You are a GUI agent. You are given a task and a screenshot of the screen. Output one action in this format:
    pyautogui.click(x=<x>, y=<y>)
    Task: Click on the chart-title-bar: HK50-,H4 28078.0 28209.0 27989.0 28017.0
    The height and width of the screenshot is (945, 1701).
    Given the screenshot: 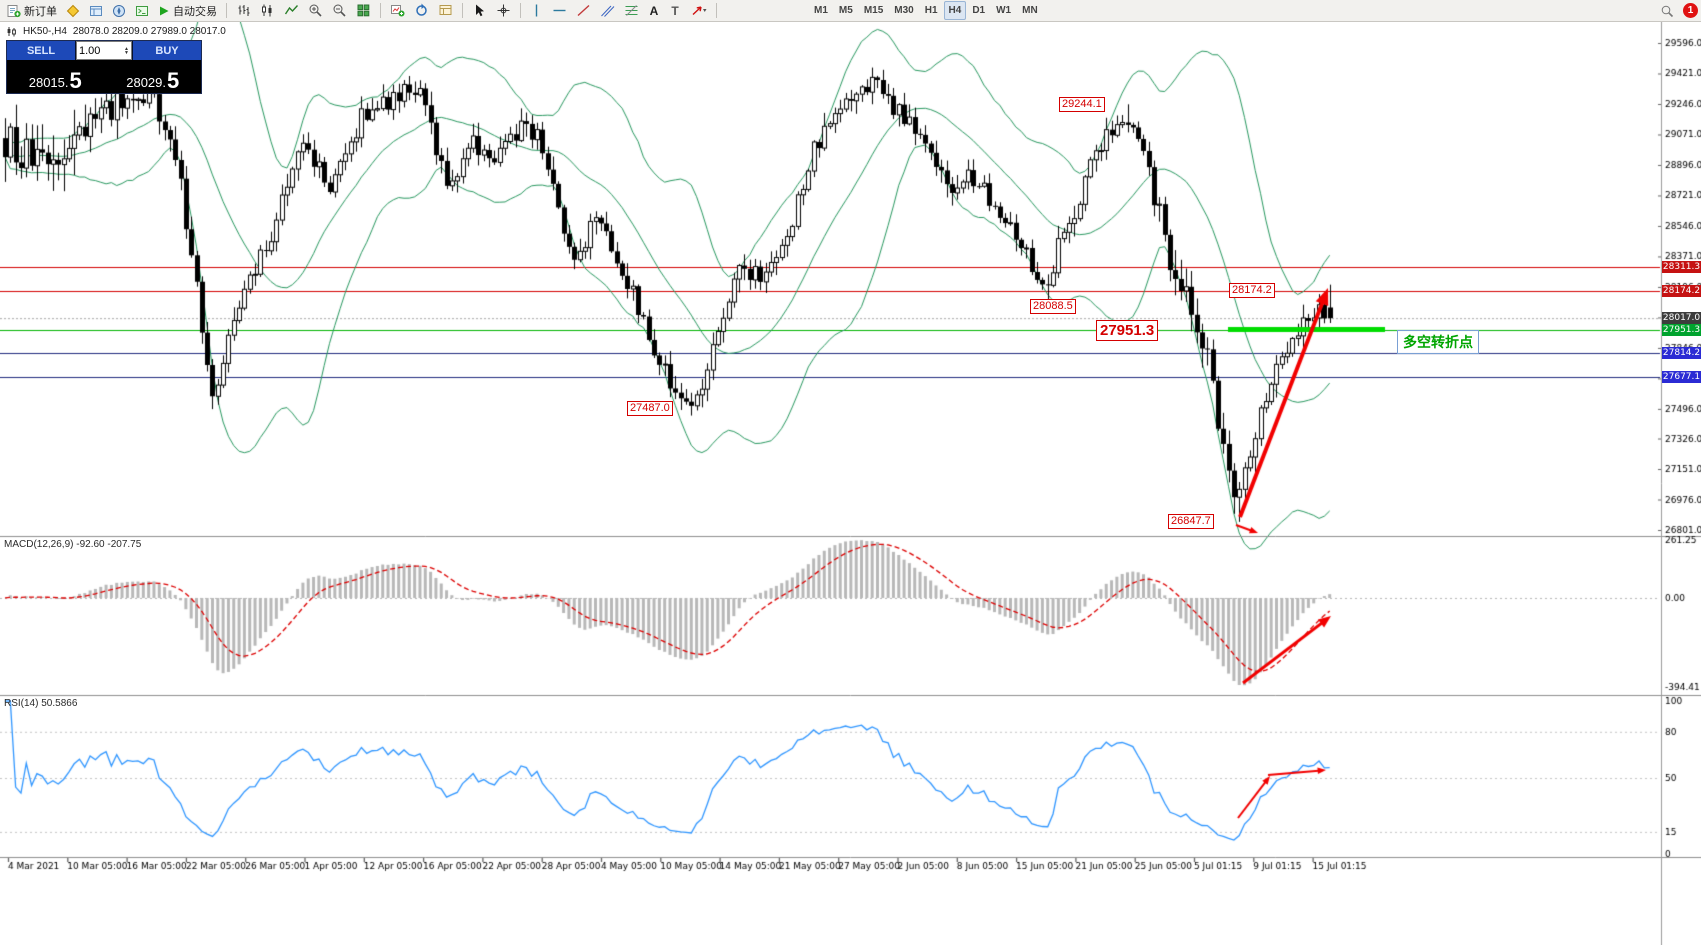 What is the action you would take?
    pyautogui.click(x=116, y=31)
    